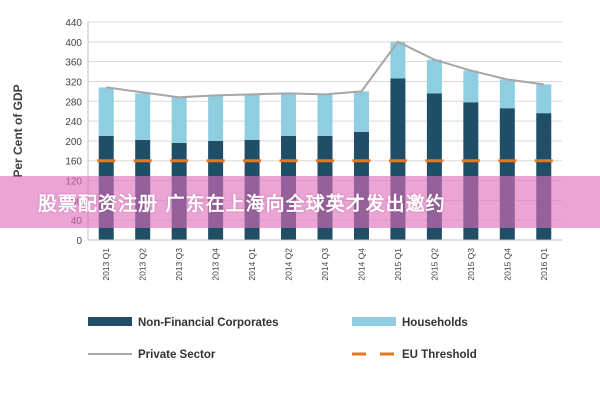 This screenshot has height=400, width=600. What do you see at coordinates (325, 264) in the screenshot?
I see `x-tick-label-2014-q3: 2014 Q3` at bounding box center [325, 264].